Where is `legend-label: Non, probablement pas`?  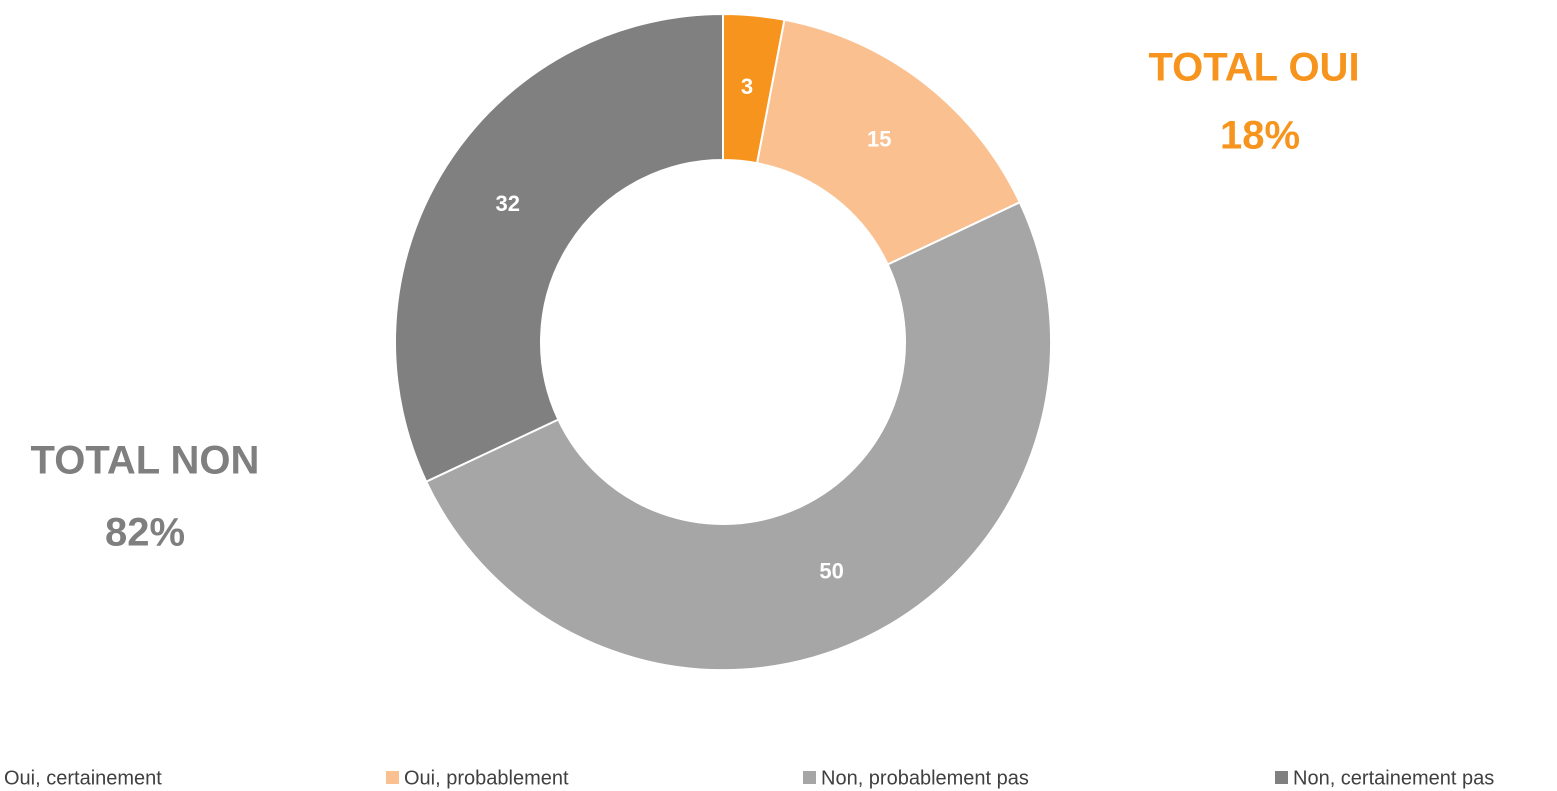 legend-label: Non, probablement pas is located at coordinates (925, 778).